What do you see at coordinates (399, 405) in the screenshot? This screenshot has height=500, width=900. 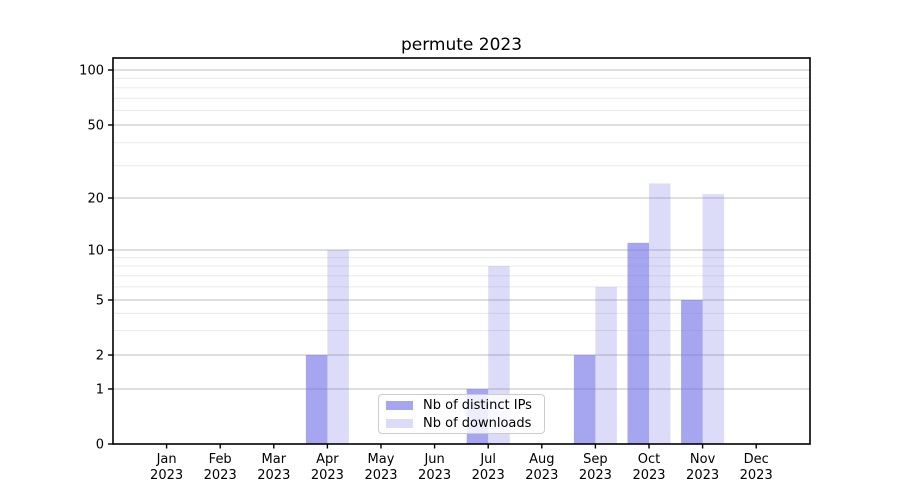 I see `legend-swatch-distinct-ips` at bounding box center [399, 405].